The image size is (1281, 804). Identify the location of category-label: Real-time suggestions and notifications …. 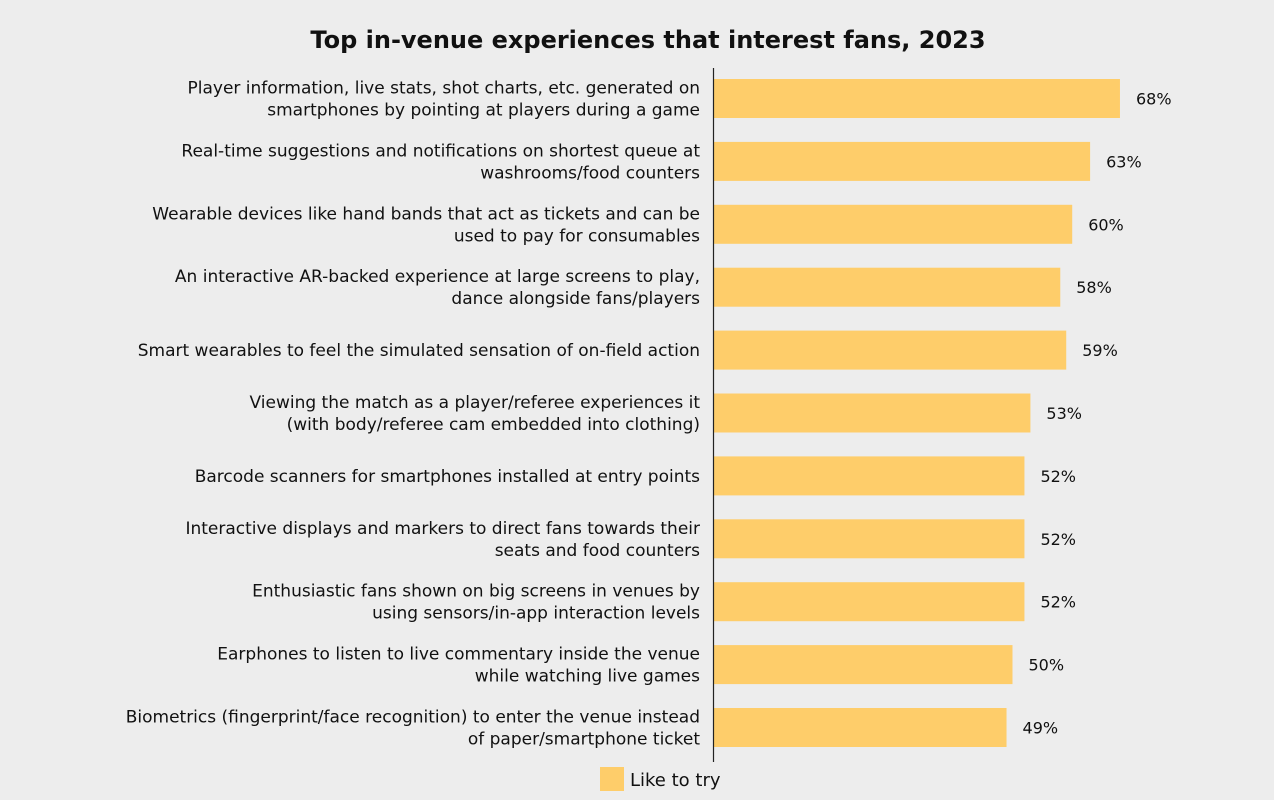
(440, 162).